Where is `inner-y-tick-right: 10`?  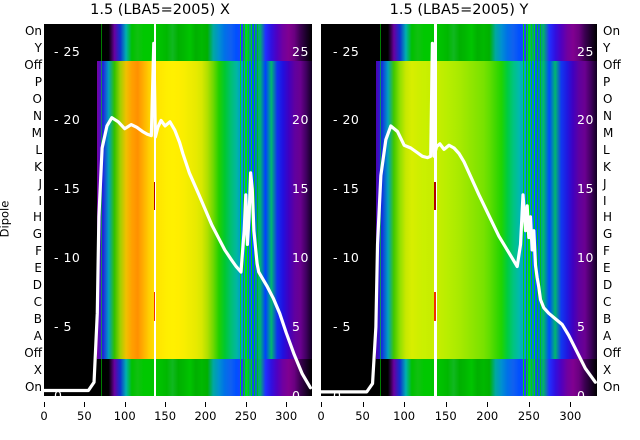 inner-y-tick-right: 10 is located at coordinates (585, 258).